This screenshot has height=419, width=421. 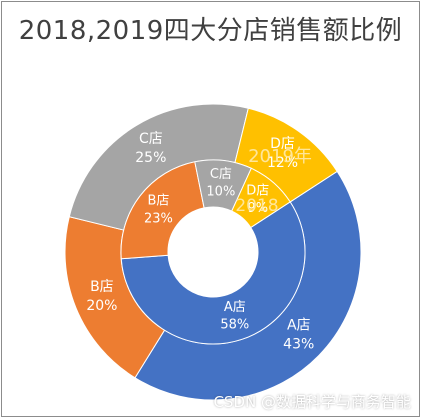 I want to click on data-label-2019-d: D店 12%, so click(x=282, y=153).